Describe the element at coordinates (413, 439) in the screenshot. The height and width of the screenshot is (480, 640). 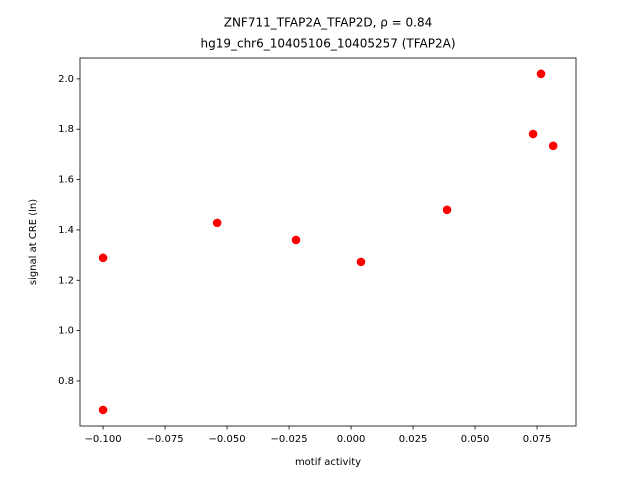
I see `x-tick-label: 0.025` at that location.